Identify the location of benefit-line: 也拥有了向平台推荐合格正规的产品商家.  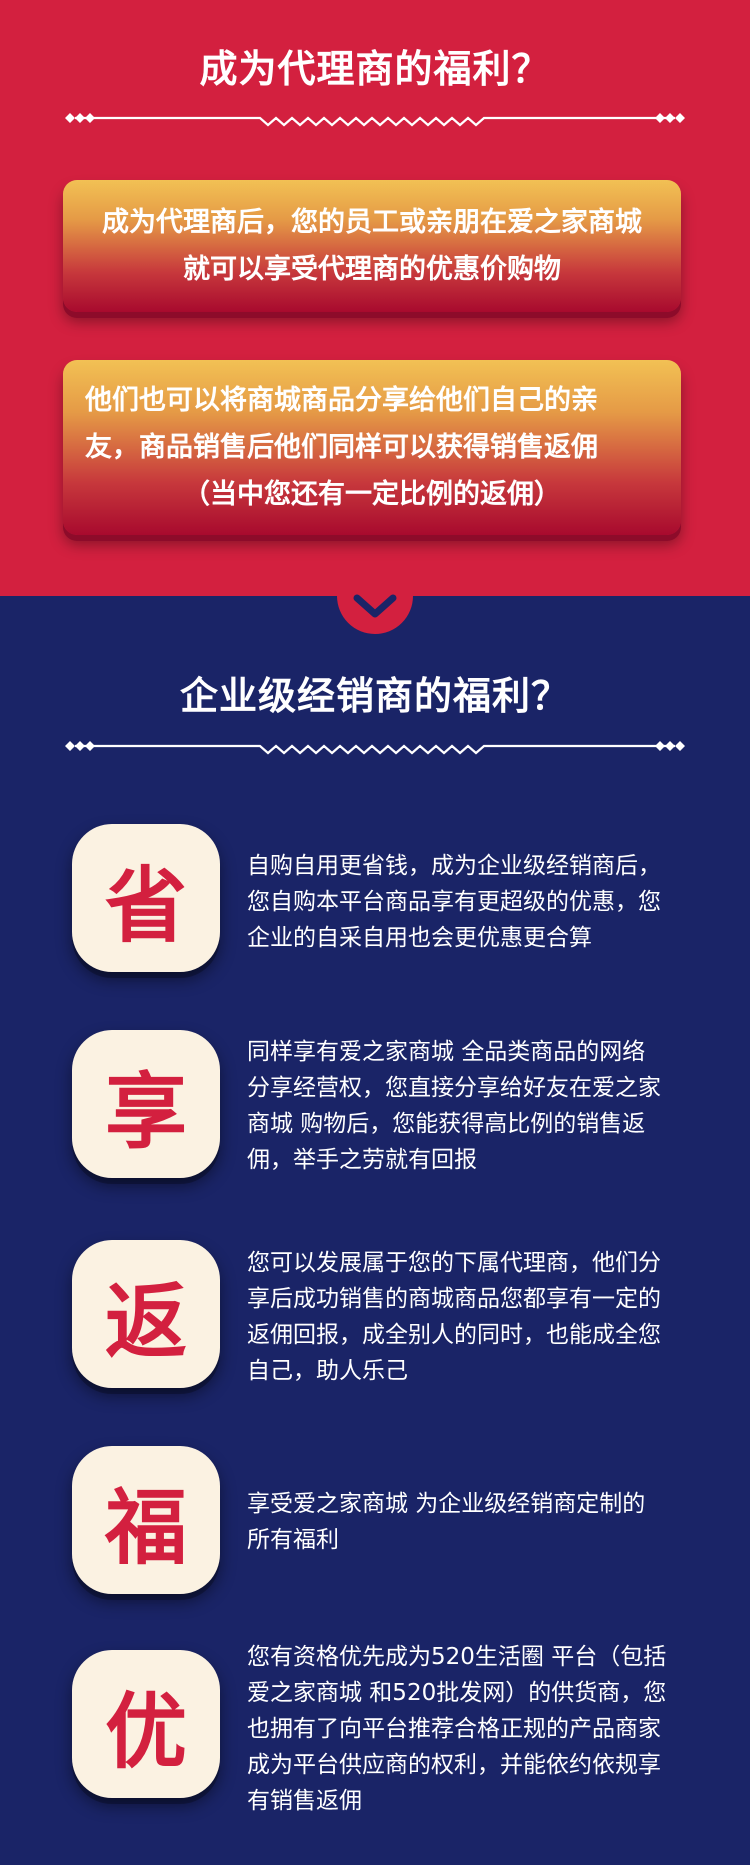
(454, 1729).